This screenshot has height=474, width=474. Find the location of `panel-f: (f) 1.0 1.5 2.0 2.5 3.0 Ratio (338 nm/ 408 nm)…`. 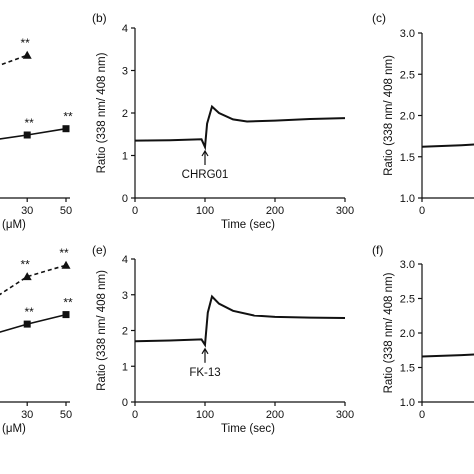

panel-f: (f) 1.0 1.5 2.0 2.5 3.0 Ratio (338 nm/ 408 nm)… is located at coordinates (423, 332).